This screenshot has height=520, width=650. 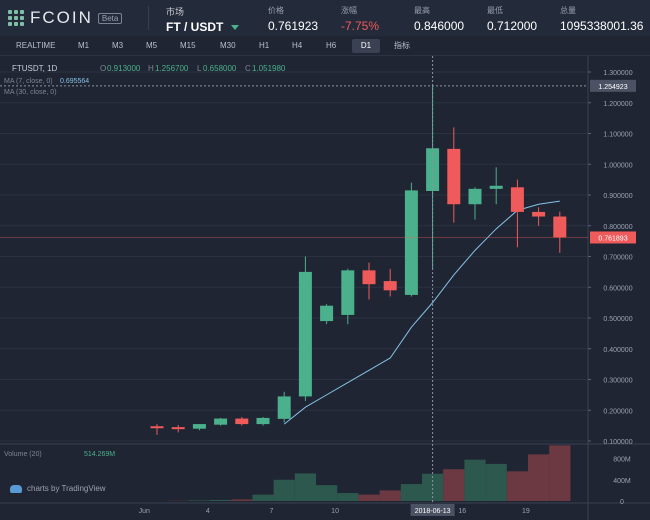 I want to click on crosshair-date-tag, so click(x=432, y=510).